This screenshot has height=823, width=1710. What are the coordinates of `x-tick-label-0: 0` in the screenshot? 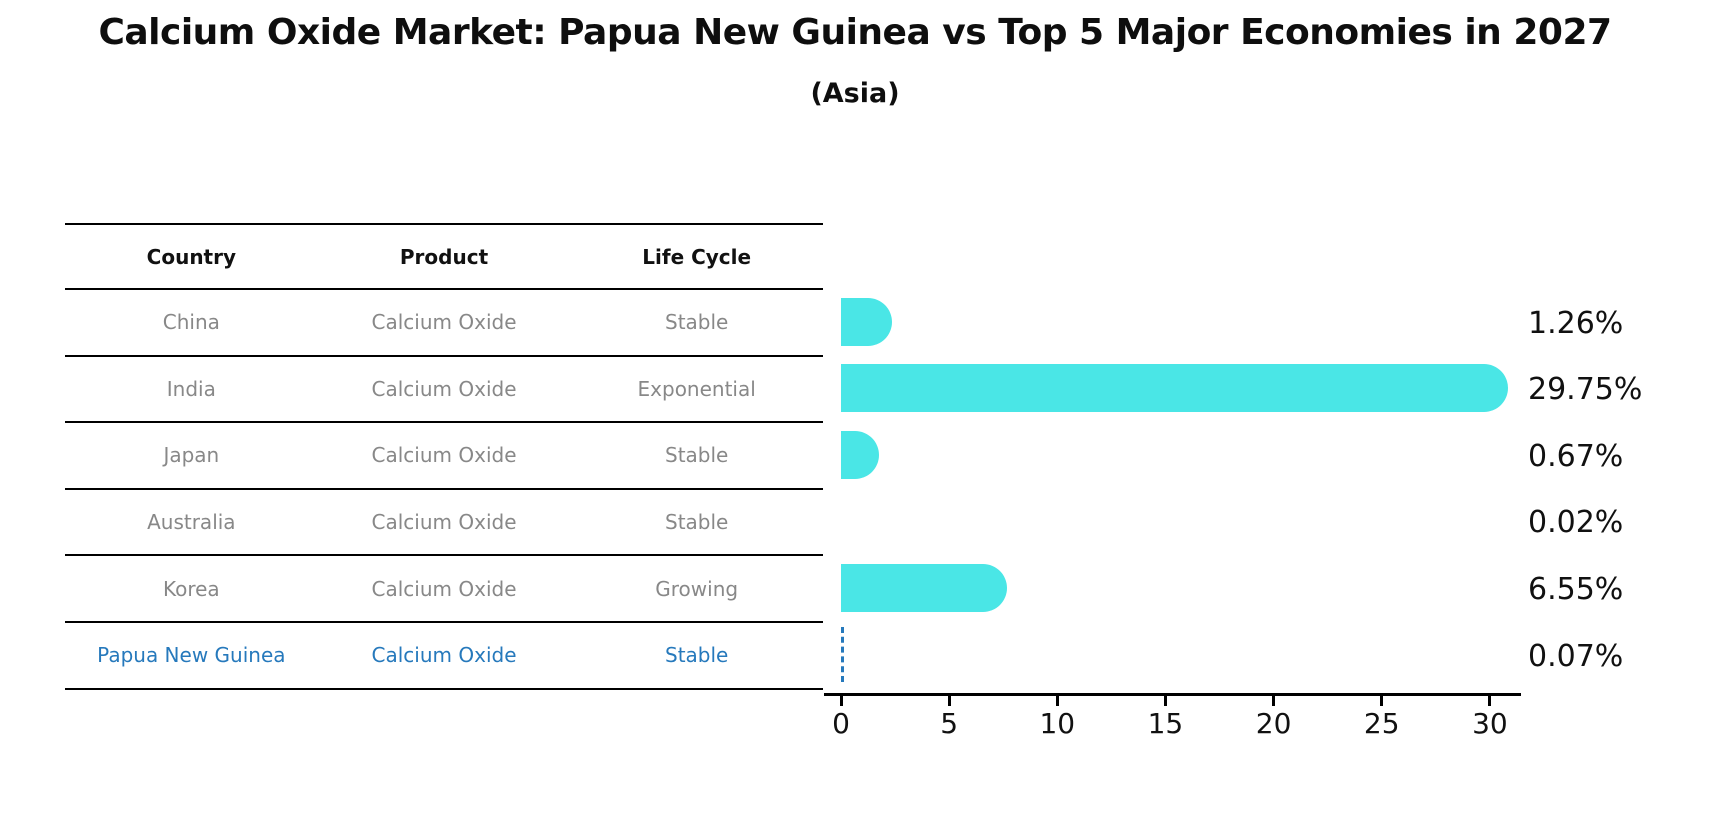 It's located at (841, 723).